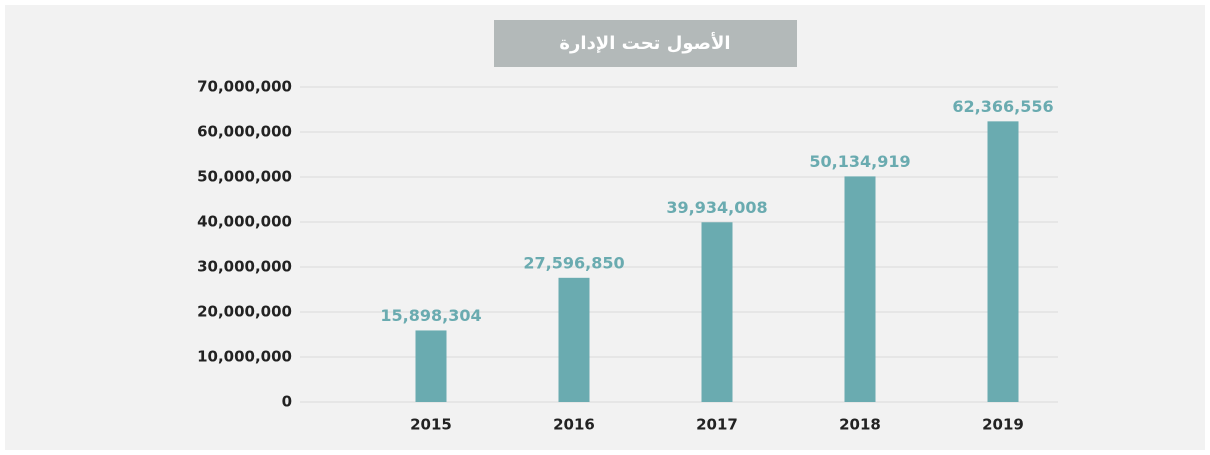 The width and height of the screenshot is (1210, 455). Describe the element at coordinates (244, 222) in the screenshot. I see `y-tick-label: 40,000,000` at that location.